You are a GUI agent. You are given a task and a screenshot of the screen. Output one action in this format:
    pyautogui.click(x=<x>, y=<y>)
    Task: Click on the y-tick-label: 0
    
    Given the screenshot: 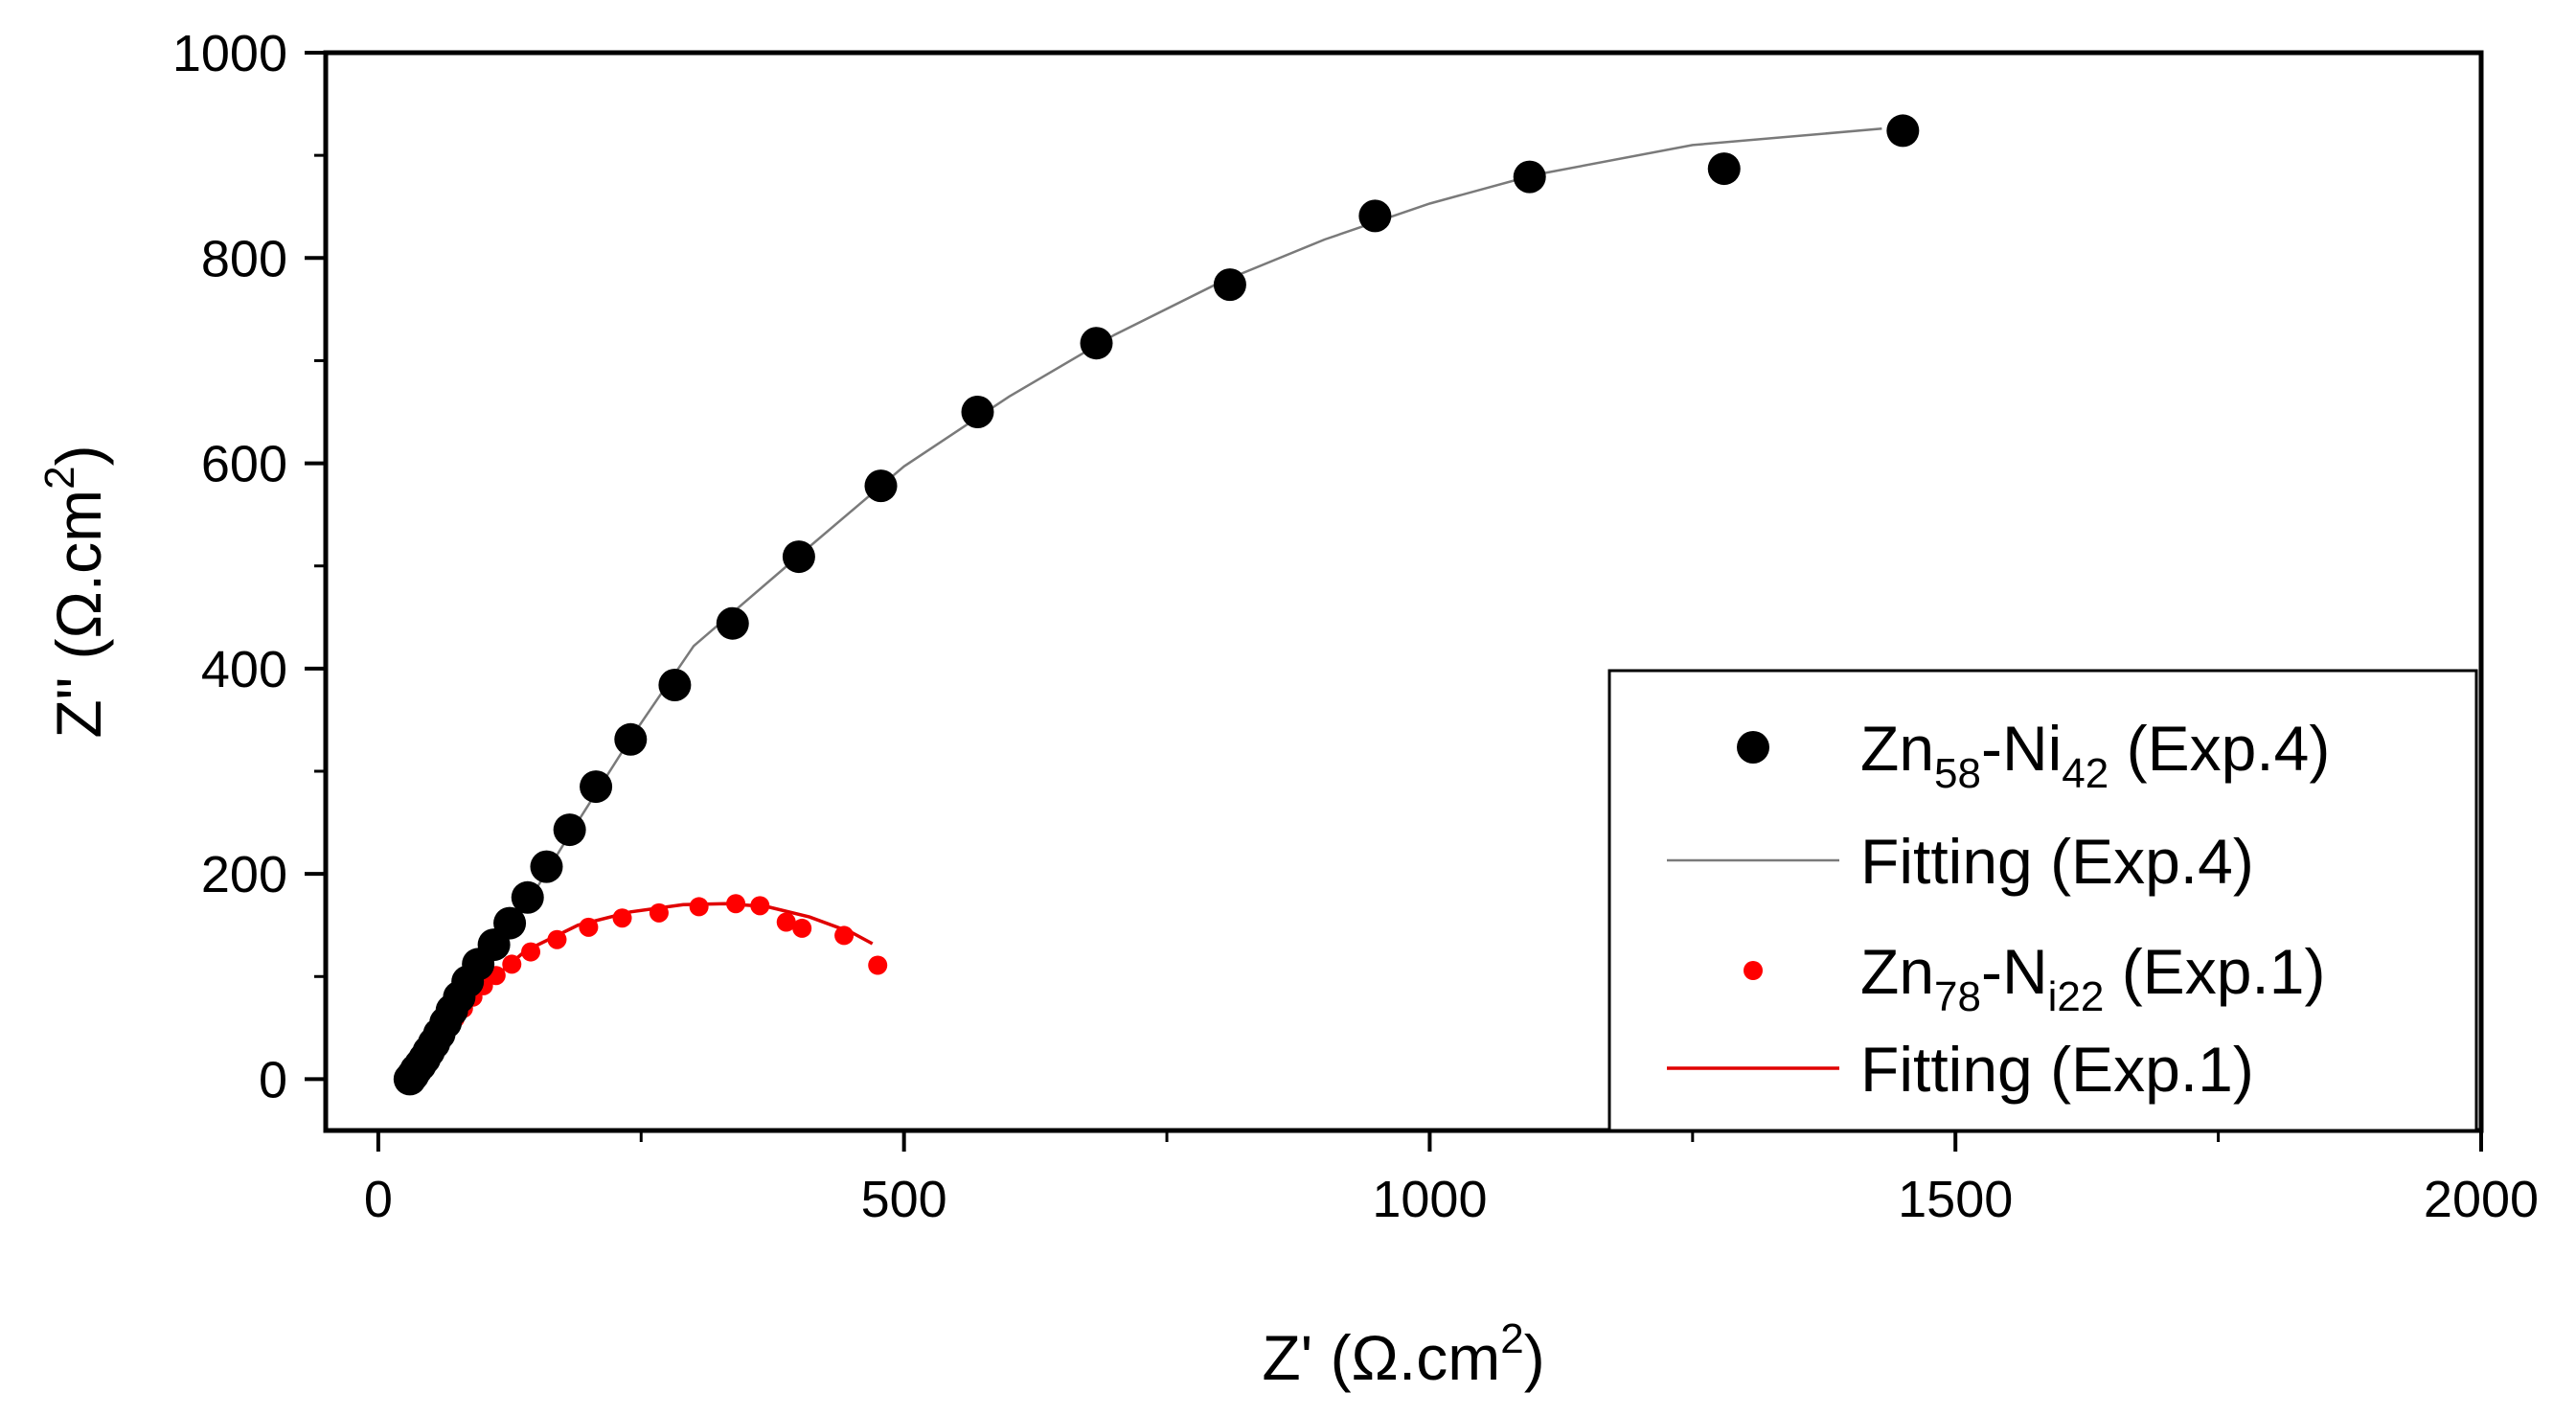 What is the action you would take?
    pyautogui.click(x=273, y=1079)
    